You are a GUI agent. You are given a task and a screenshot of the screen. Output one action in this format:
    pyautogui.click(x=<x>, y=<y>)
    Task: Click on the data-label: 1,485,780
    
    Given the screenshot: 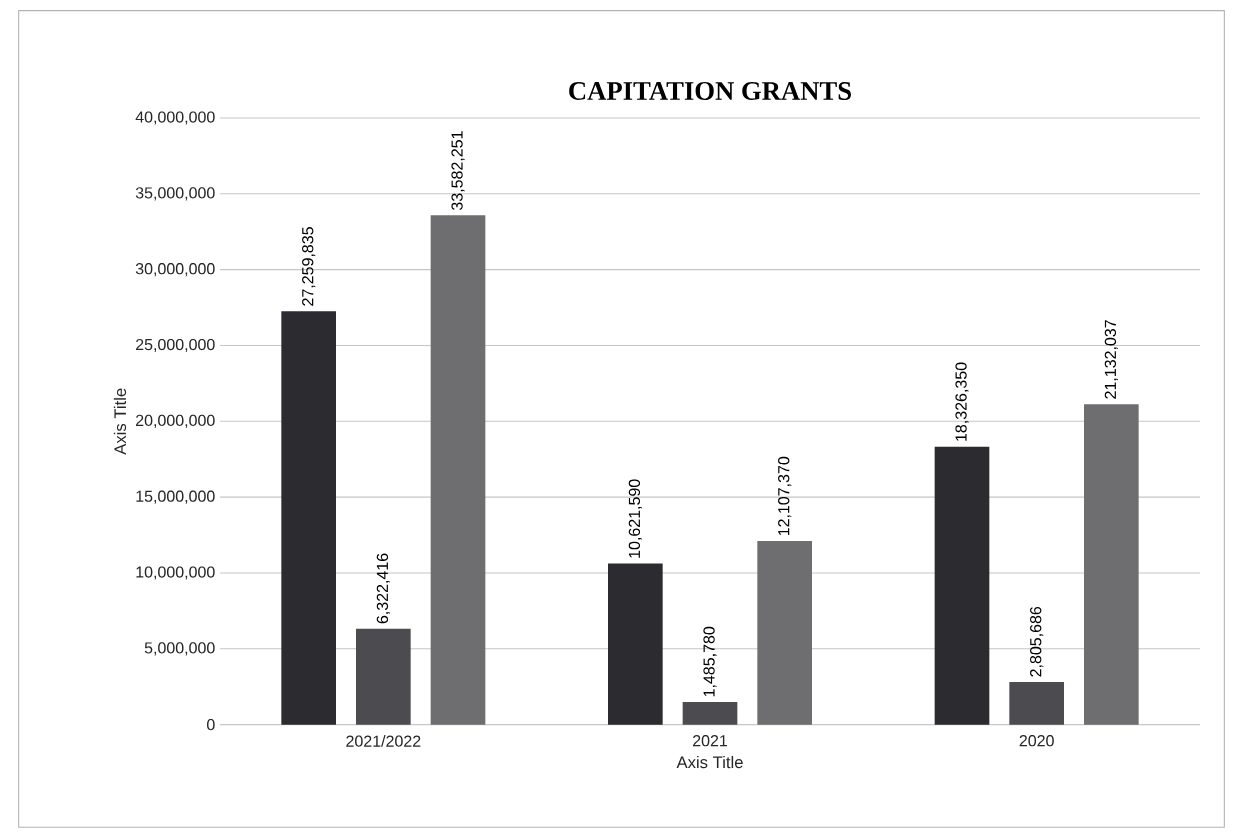 What is the action you would take?
    pyautogui.click(x=710, y=661)
    